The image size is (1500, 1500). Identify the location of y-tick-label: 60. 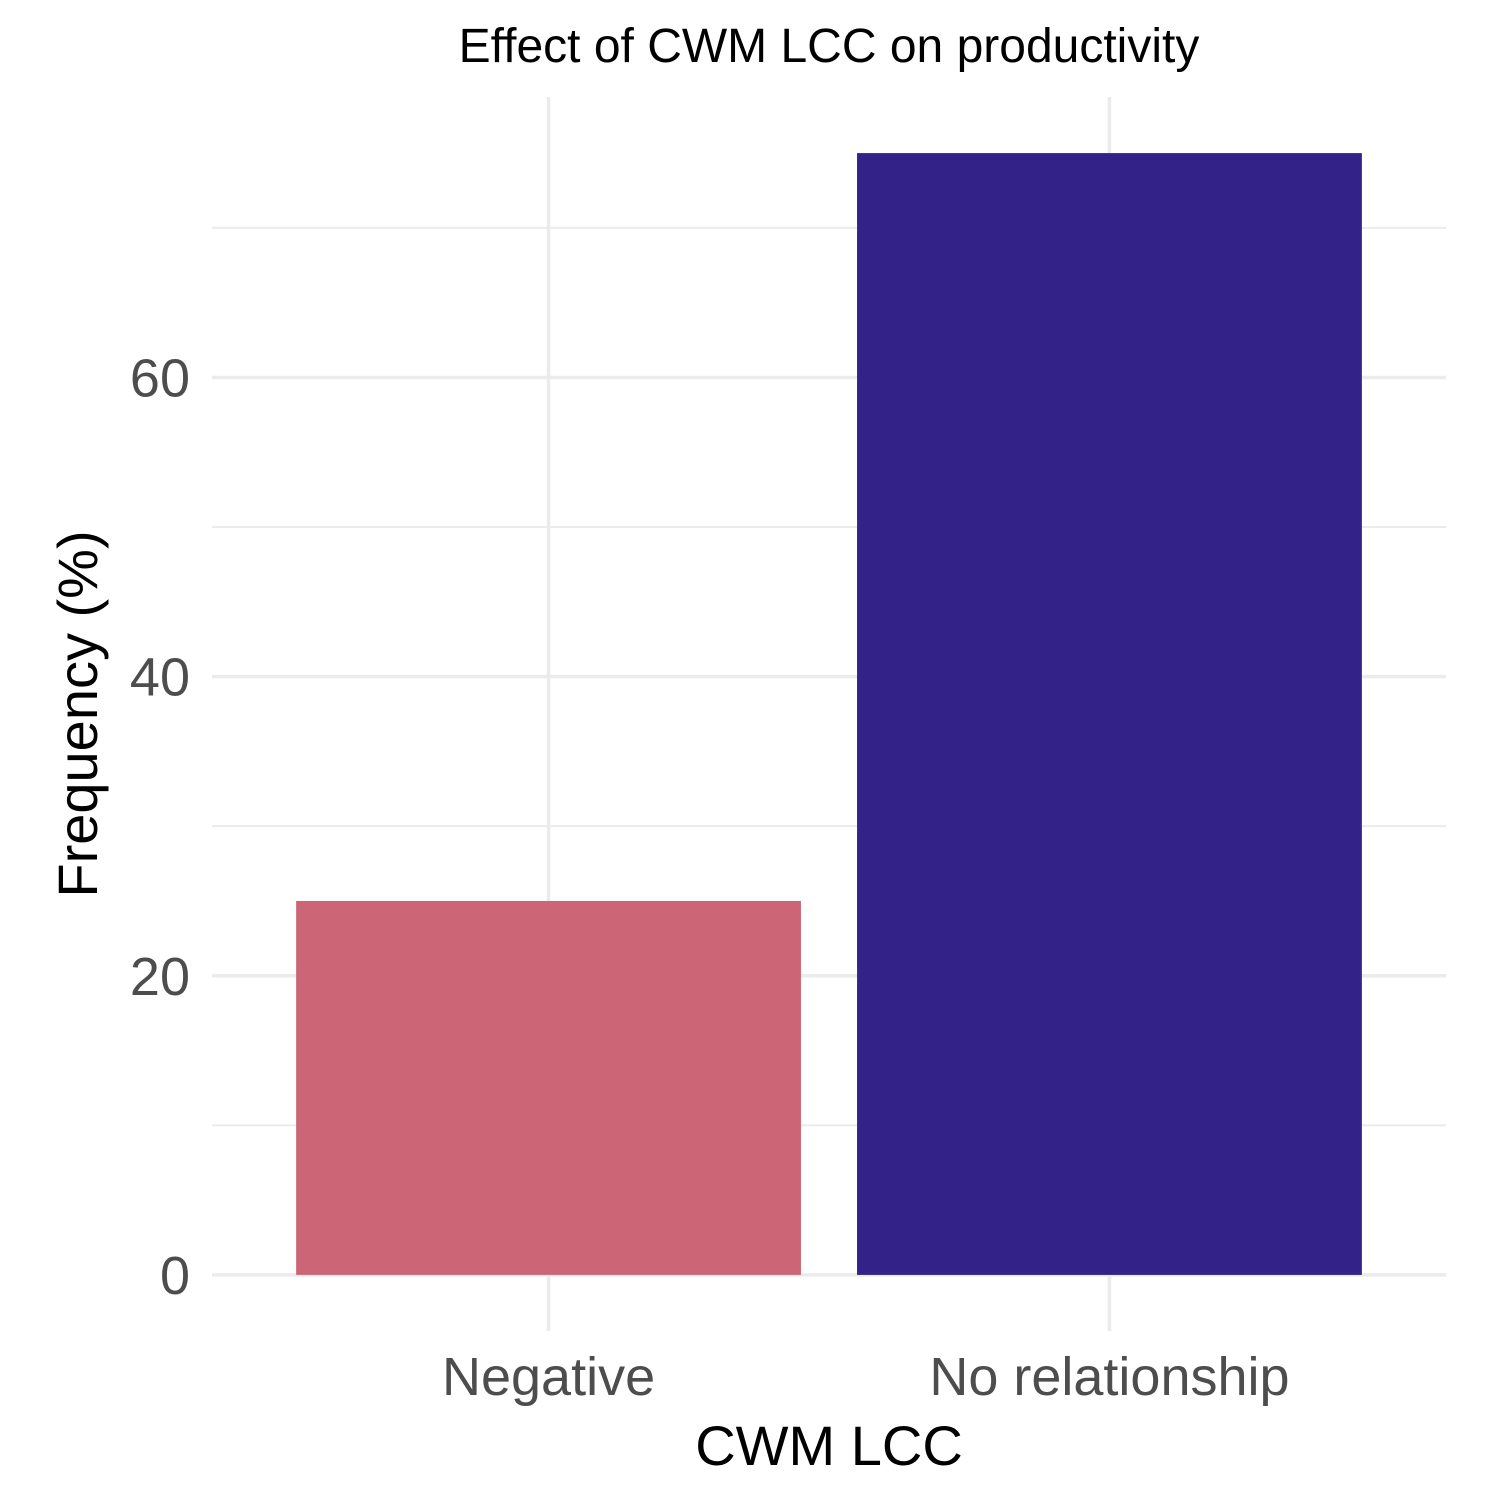
(160, 378).